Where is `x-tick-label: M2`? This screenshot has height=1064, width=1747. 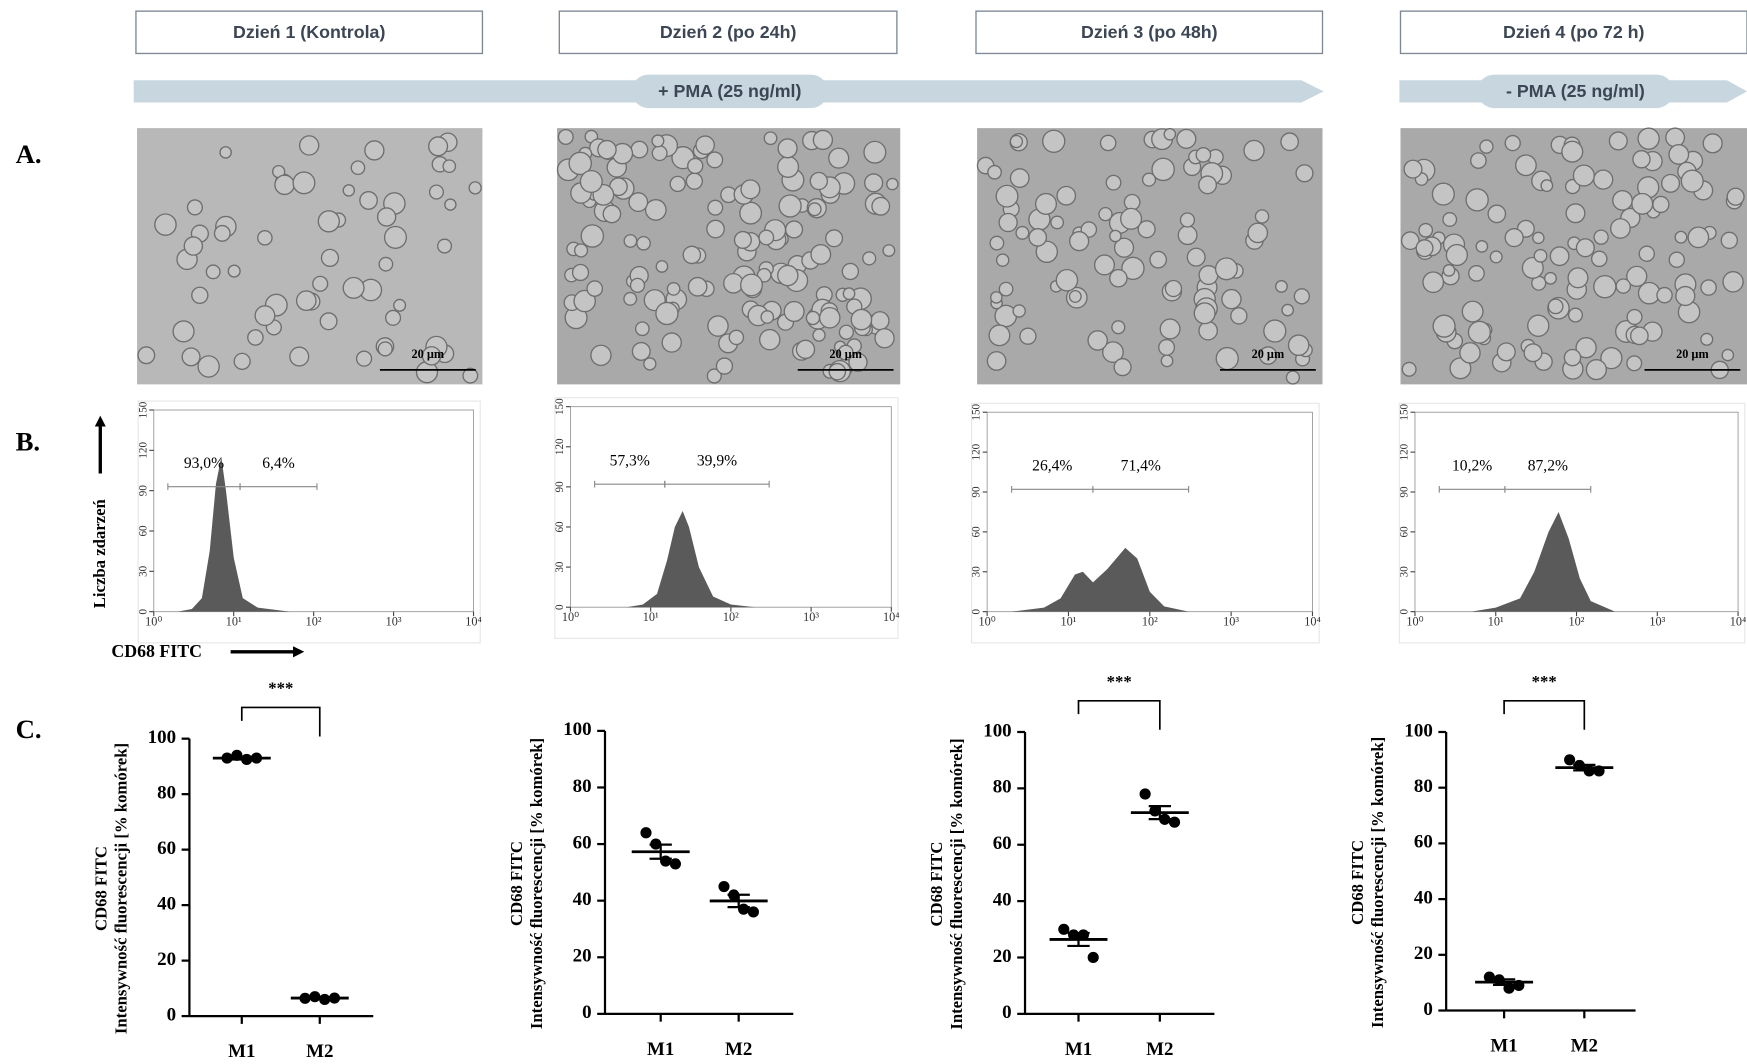 x-tick-label: M2 is located at coordinates (1159, 1049).